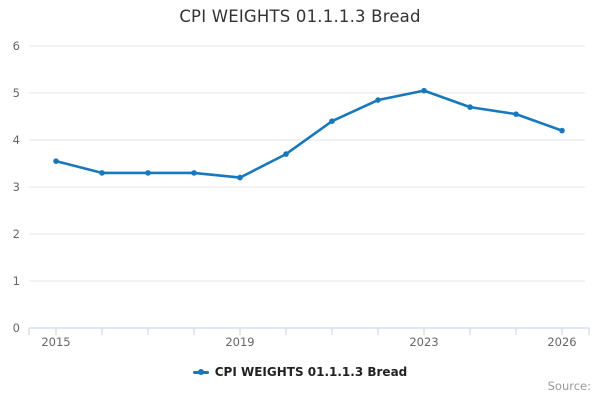  I want to click on legend: CPI WEIGHTS 01.1.1.3 Bread, so click(300, 372).